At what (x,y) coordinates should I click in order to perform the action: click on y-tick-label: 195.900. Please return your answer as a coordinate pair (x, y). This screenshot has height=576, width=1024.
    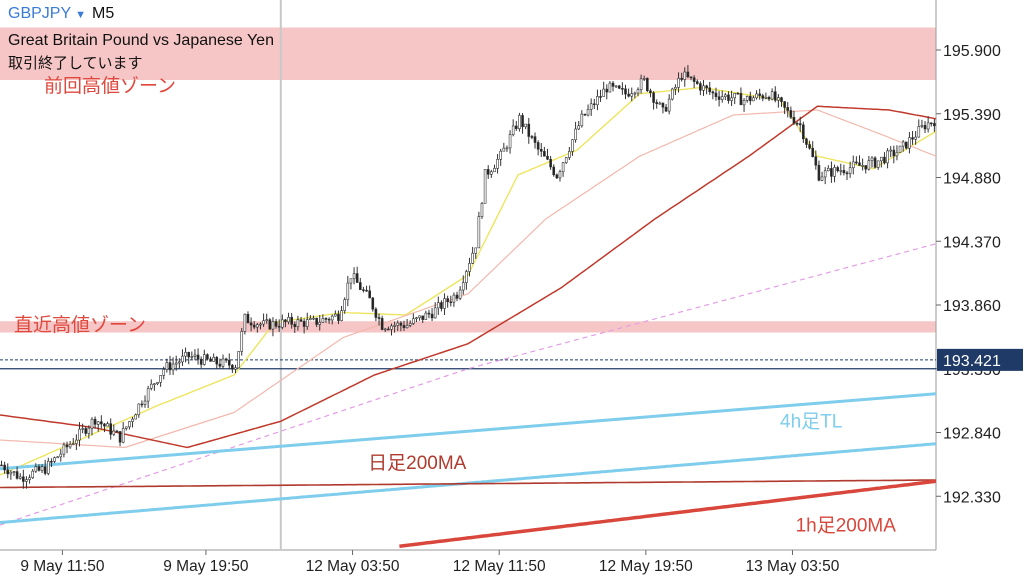
    Looking at the image, I should click on (972, 51).